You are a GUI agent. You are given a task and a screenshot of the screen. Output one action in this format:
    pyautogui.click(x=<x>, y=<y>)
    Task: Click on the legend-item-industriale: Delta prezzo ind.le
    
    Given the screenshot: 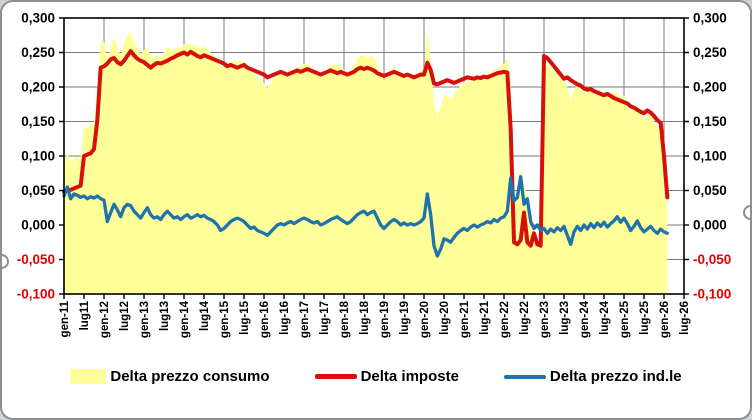 What is the action you would take?
    pyautogui.click(x=592, y=376)
    